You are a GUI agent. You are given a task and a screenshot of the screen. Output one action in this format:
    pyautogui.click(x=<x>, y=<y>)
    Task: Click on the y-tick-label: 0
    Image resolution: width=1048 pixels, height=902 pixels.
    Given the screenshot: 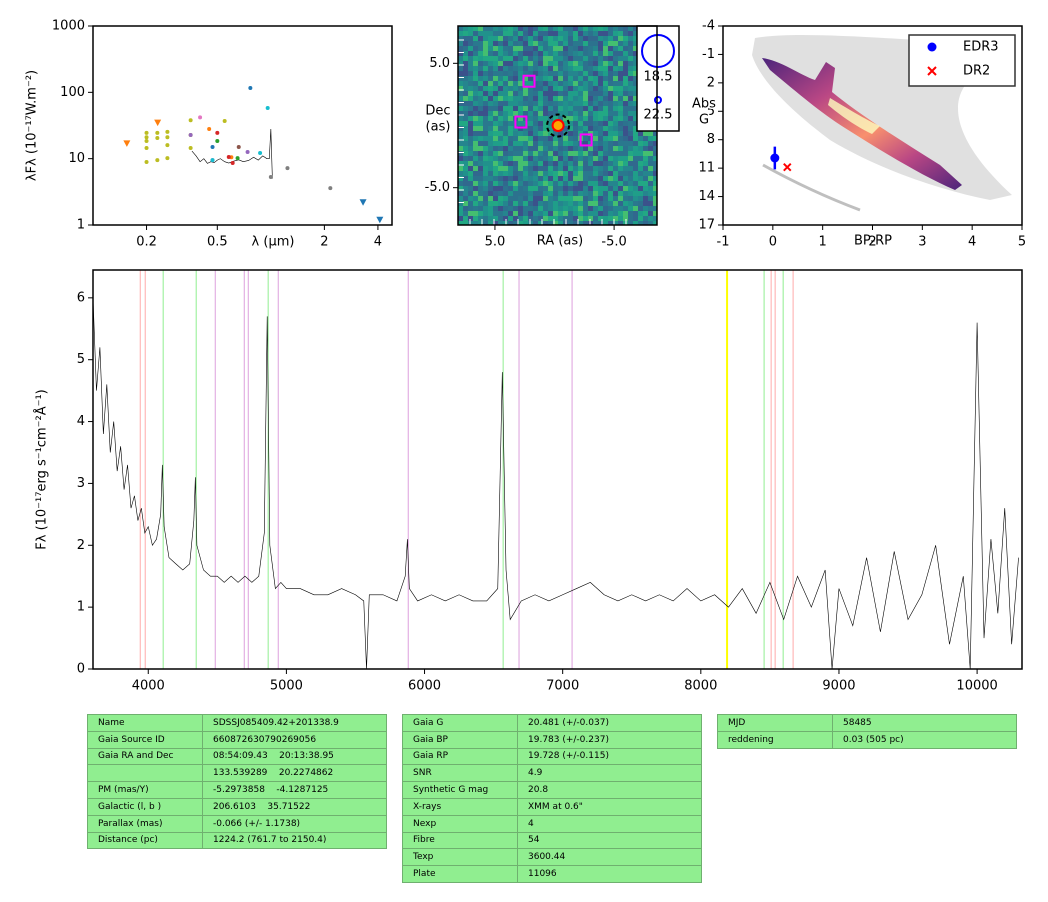 What is the action you would take?
    pyautogui.click(x=81, y=669)
    